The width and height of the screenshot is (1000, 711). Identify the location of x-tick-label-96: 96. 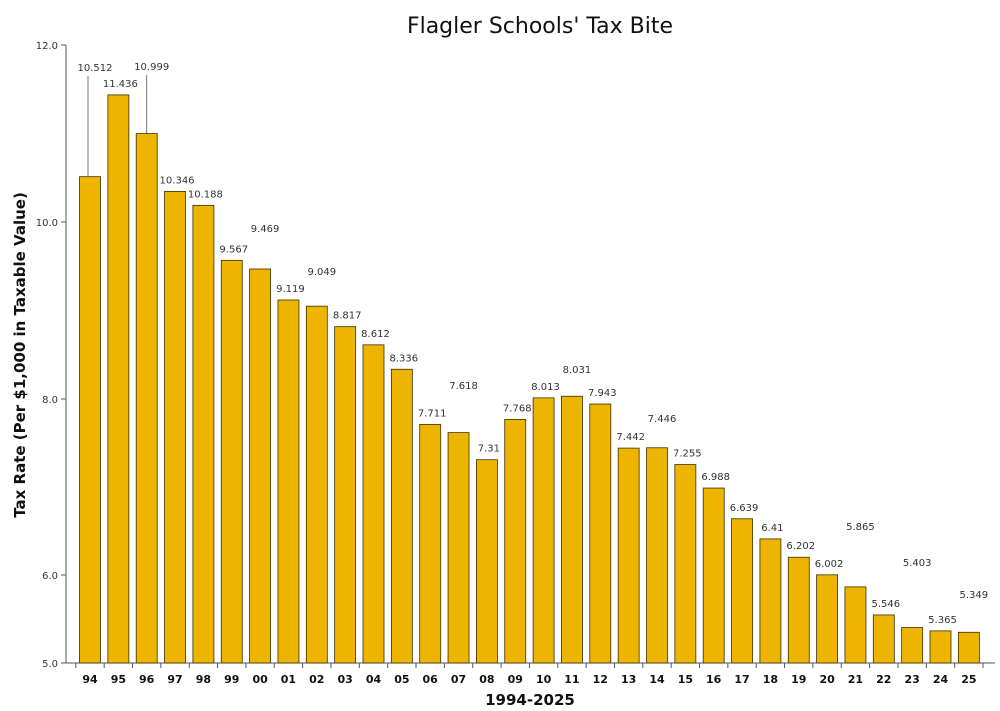
(147, 679).